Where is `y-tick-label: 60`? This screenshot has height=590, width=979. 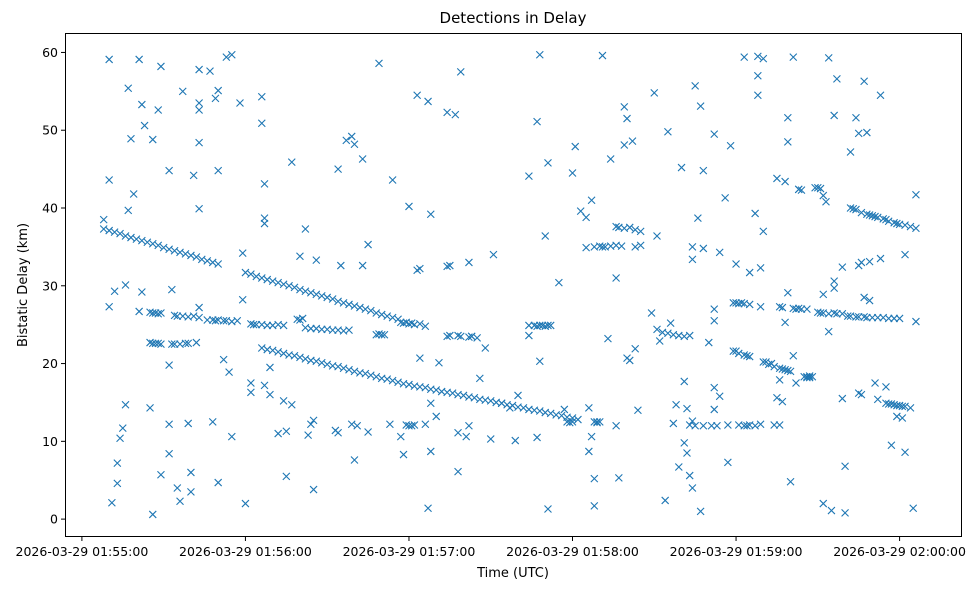 y-tick-label: 60 is located at coordinates (50, 52).